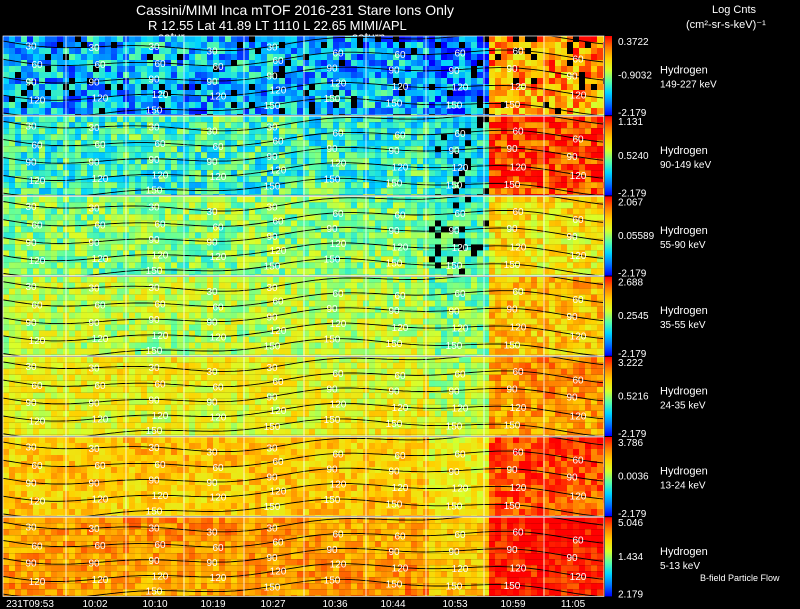 Image resolution: width=800 pixels, height=609 pixels. Describe the element at coordinates (630, 202) in the screenshot. I see `colorbar-max-label: 2.067` at that location.